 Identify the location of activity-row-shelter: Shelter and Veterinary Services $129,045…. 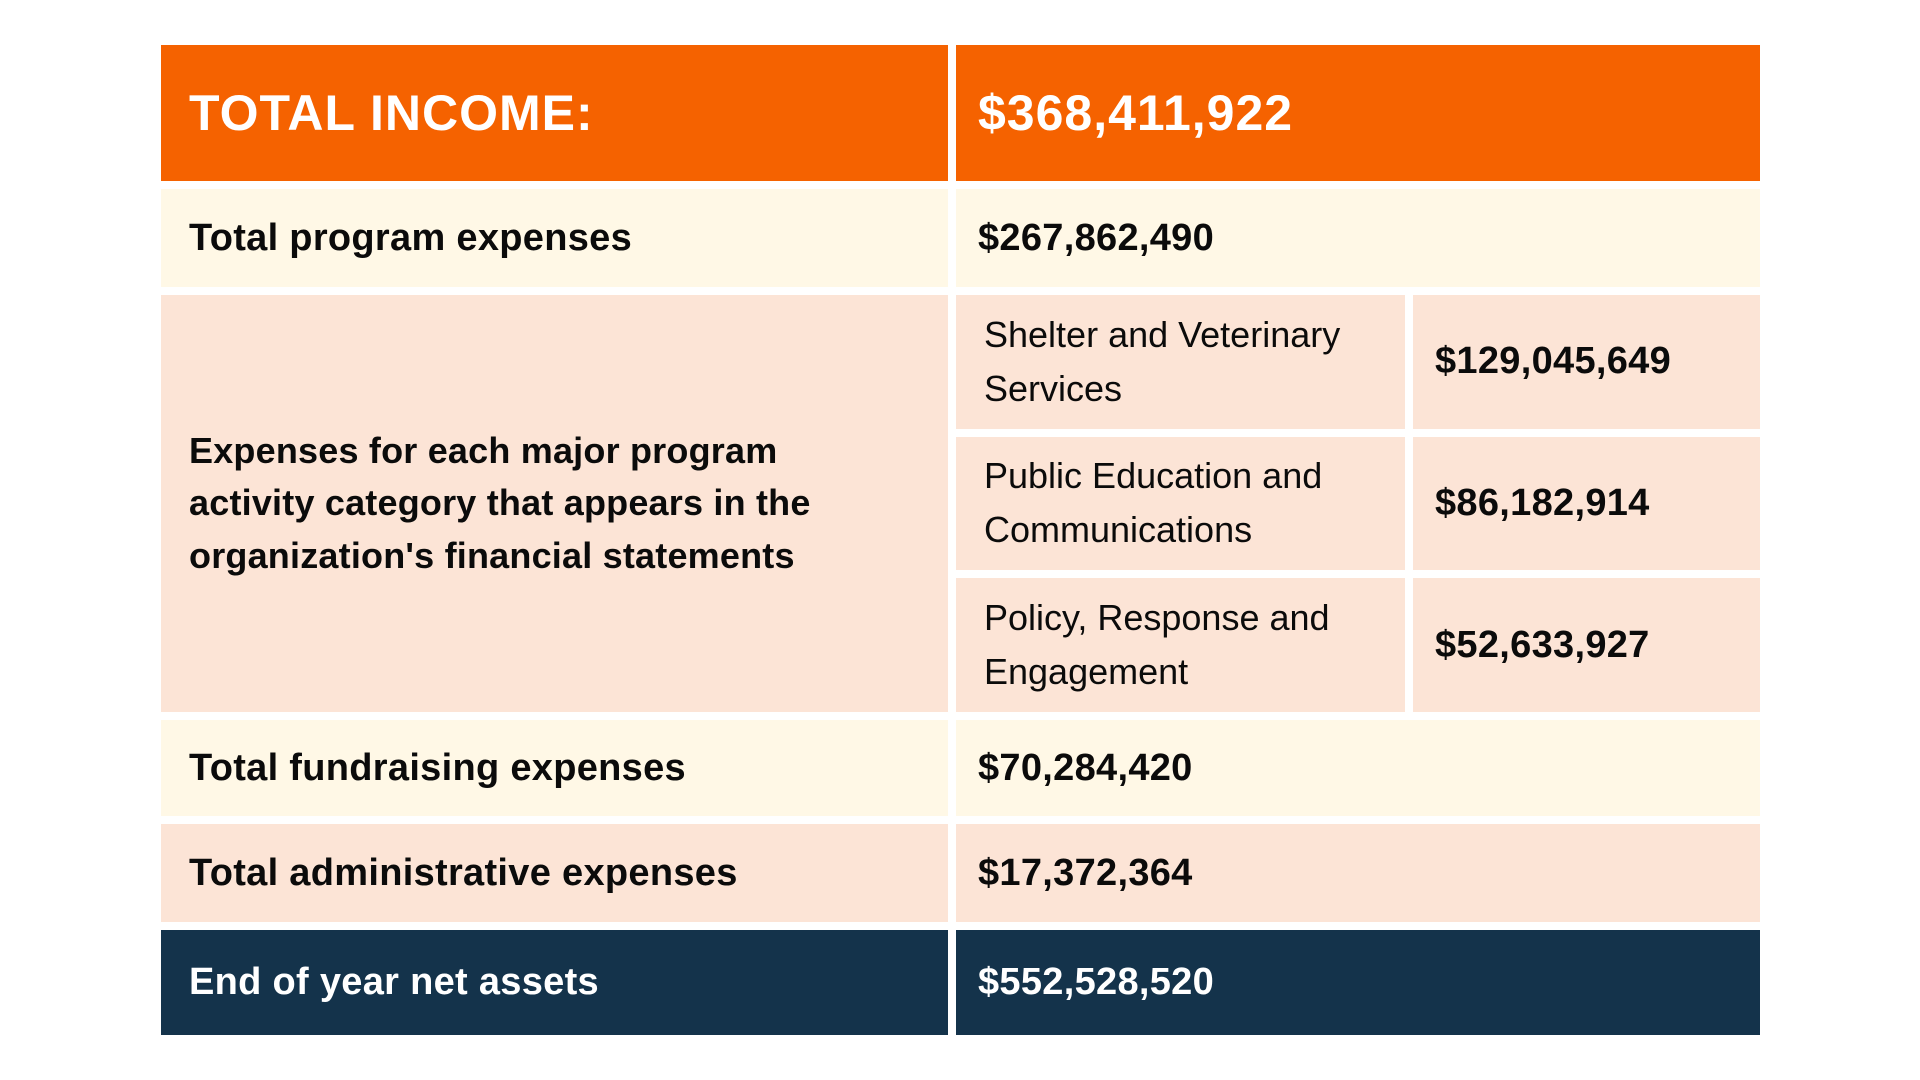
(1358, 362).